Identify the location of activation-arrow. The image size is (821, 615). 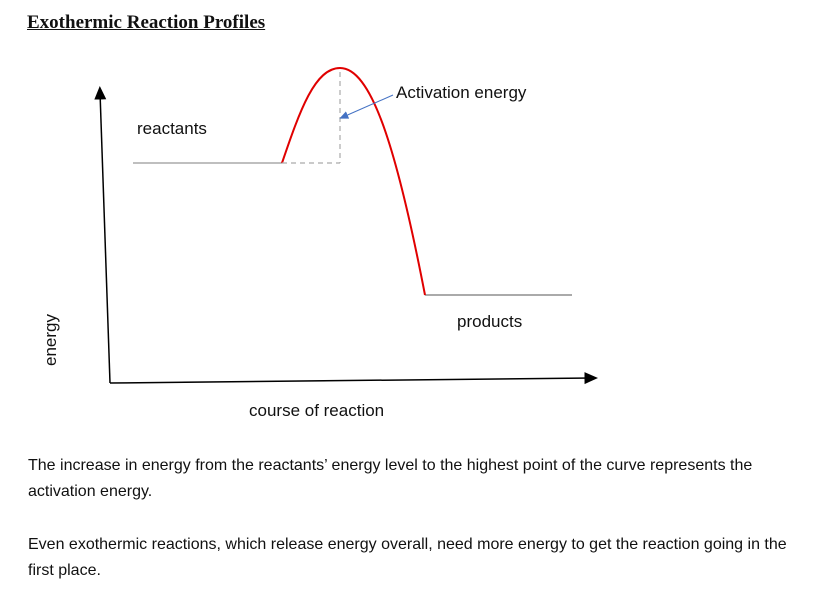
(366, 106).